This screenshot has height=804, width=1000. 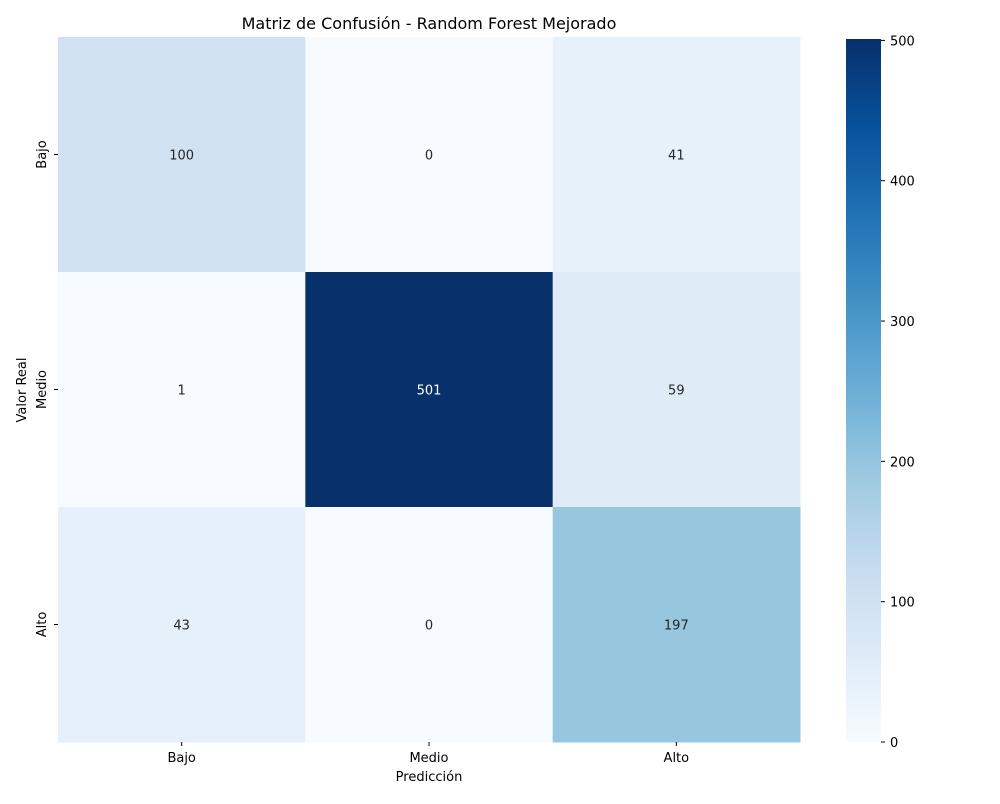 I want to click on colorbar, so click(x=863, y=390).